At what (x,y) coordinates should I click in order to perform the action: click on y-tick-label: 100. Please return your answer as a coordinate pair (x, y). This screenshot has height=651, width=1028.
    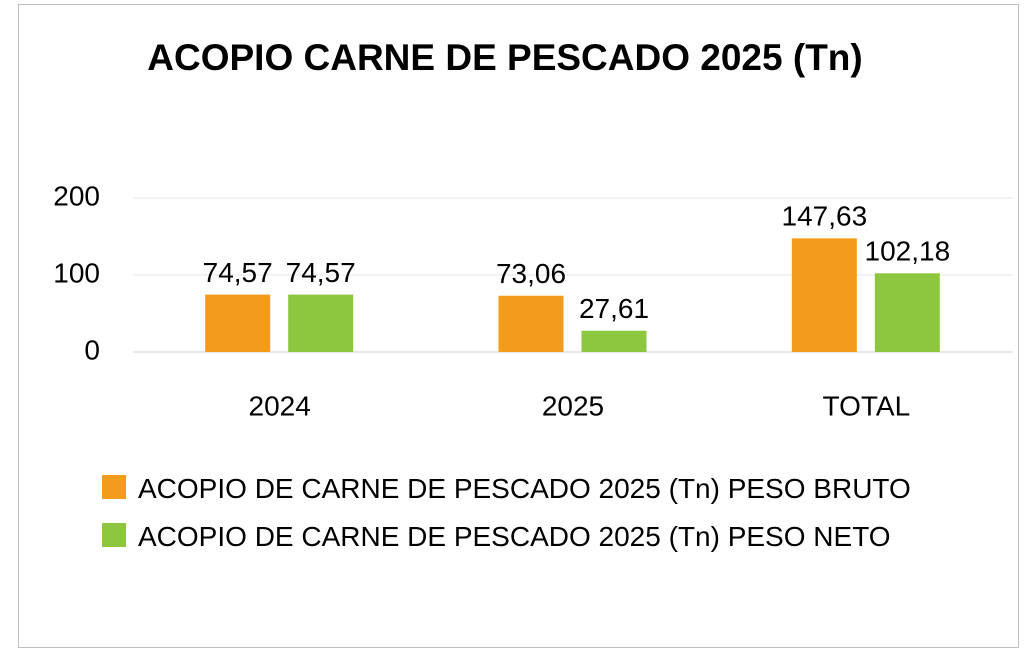
    Looking at the image, I should click on (76, 272).